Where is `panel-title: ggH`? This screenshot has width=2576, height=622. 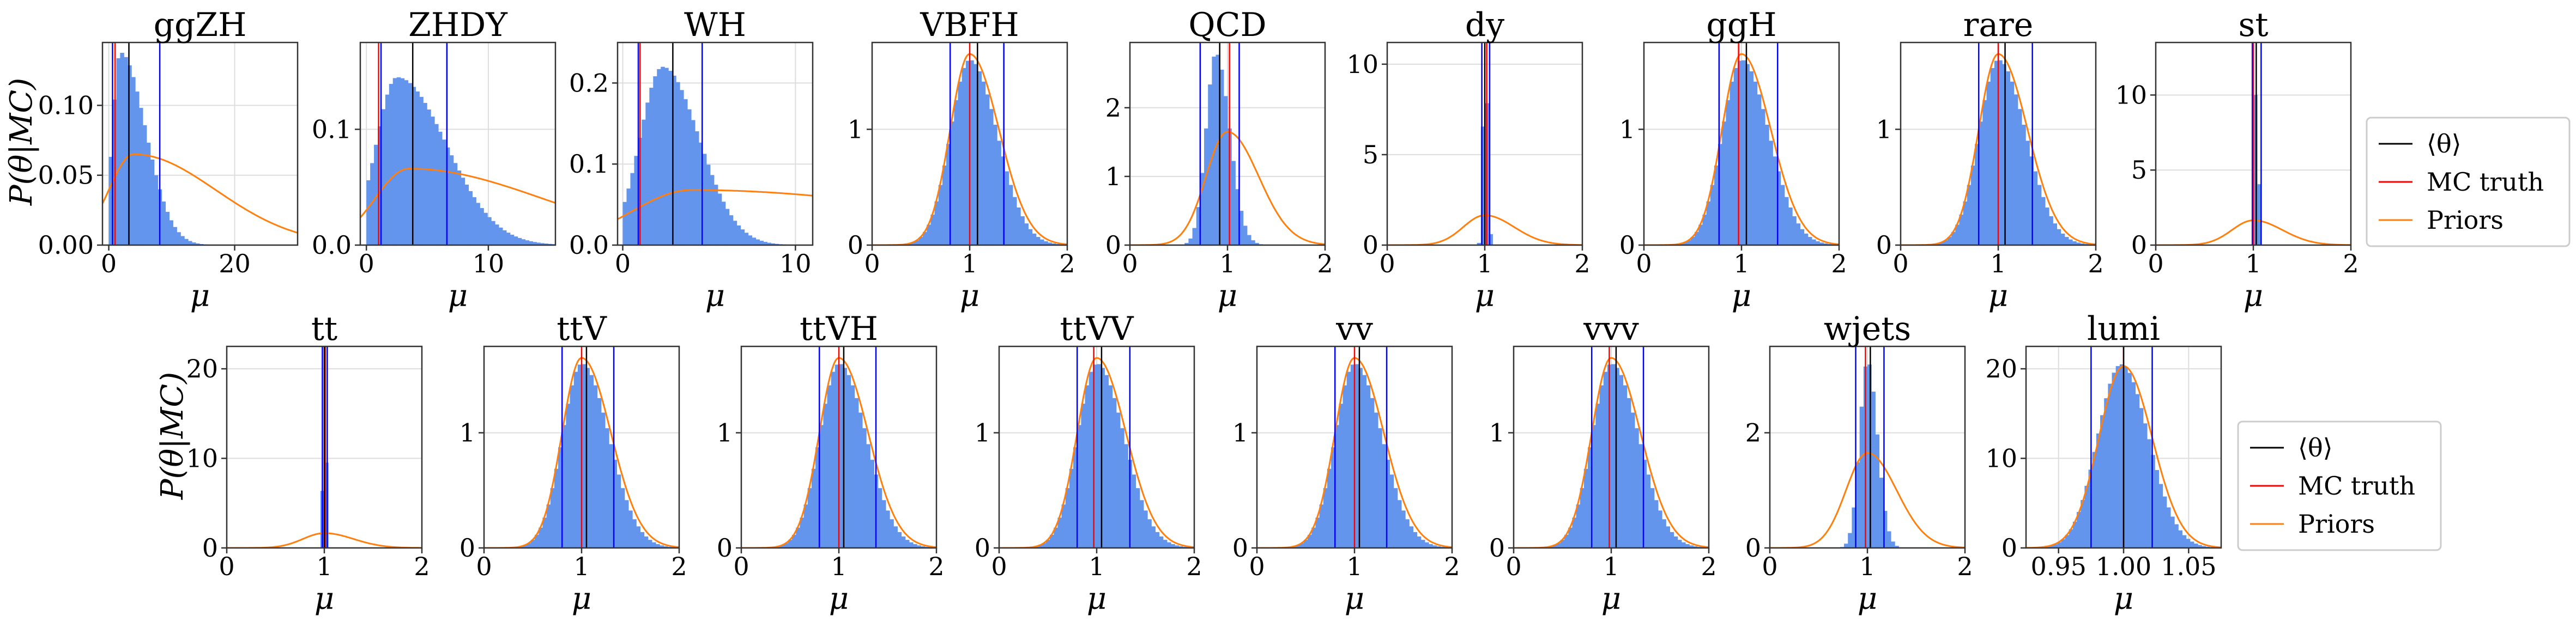 panel-title: ggH is located at coordinates (1741, 25).